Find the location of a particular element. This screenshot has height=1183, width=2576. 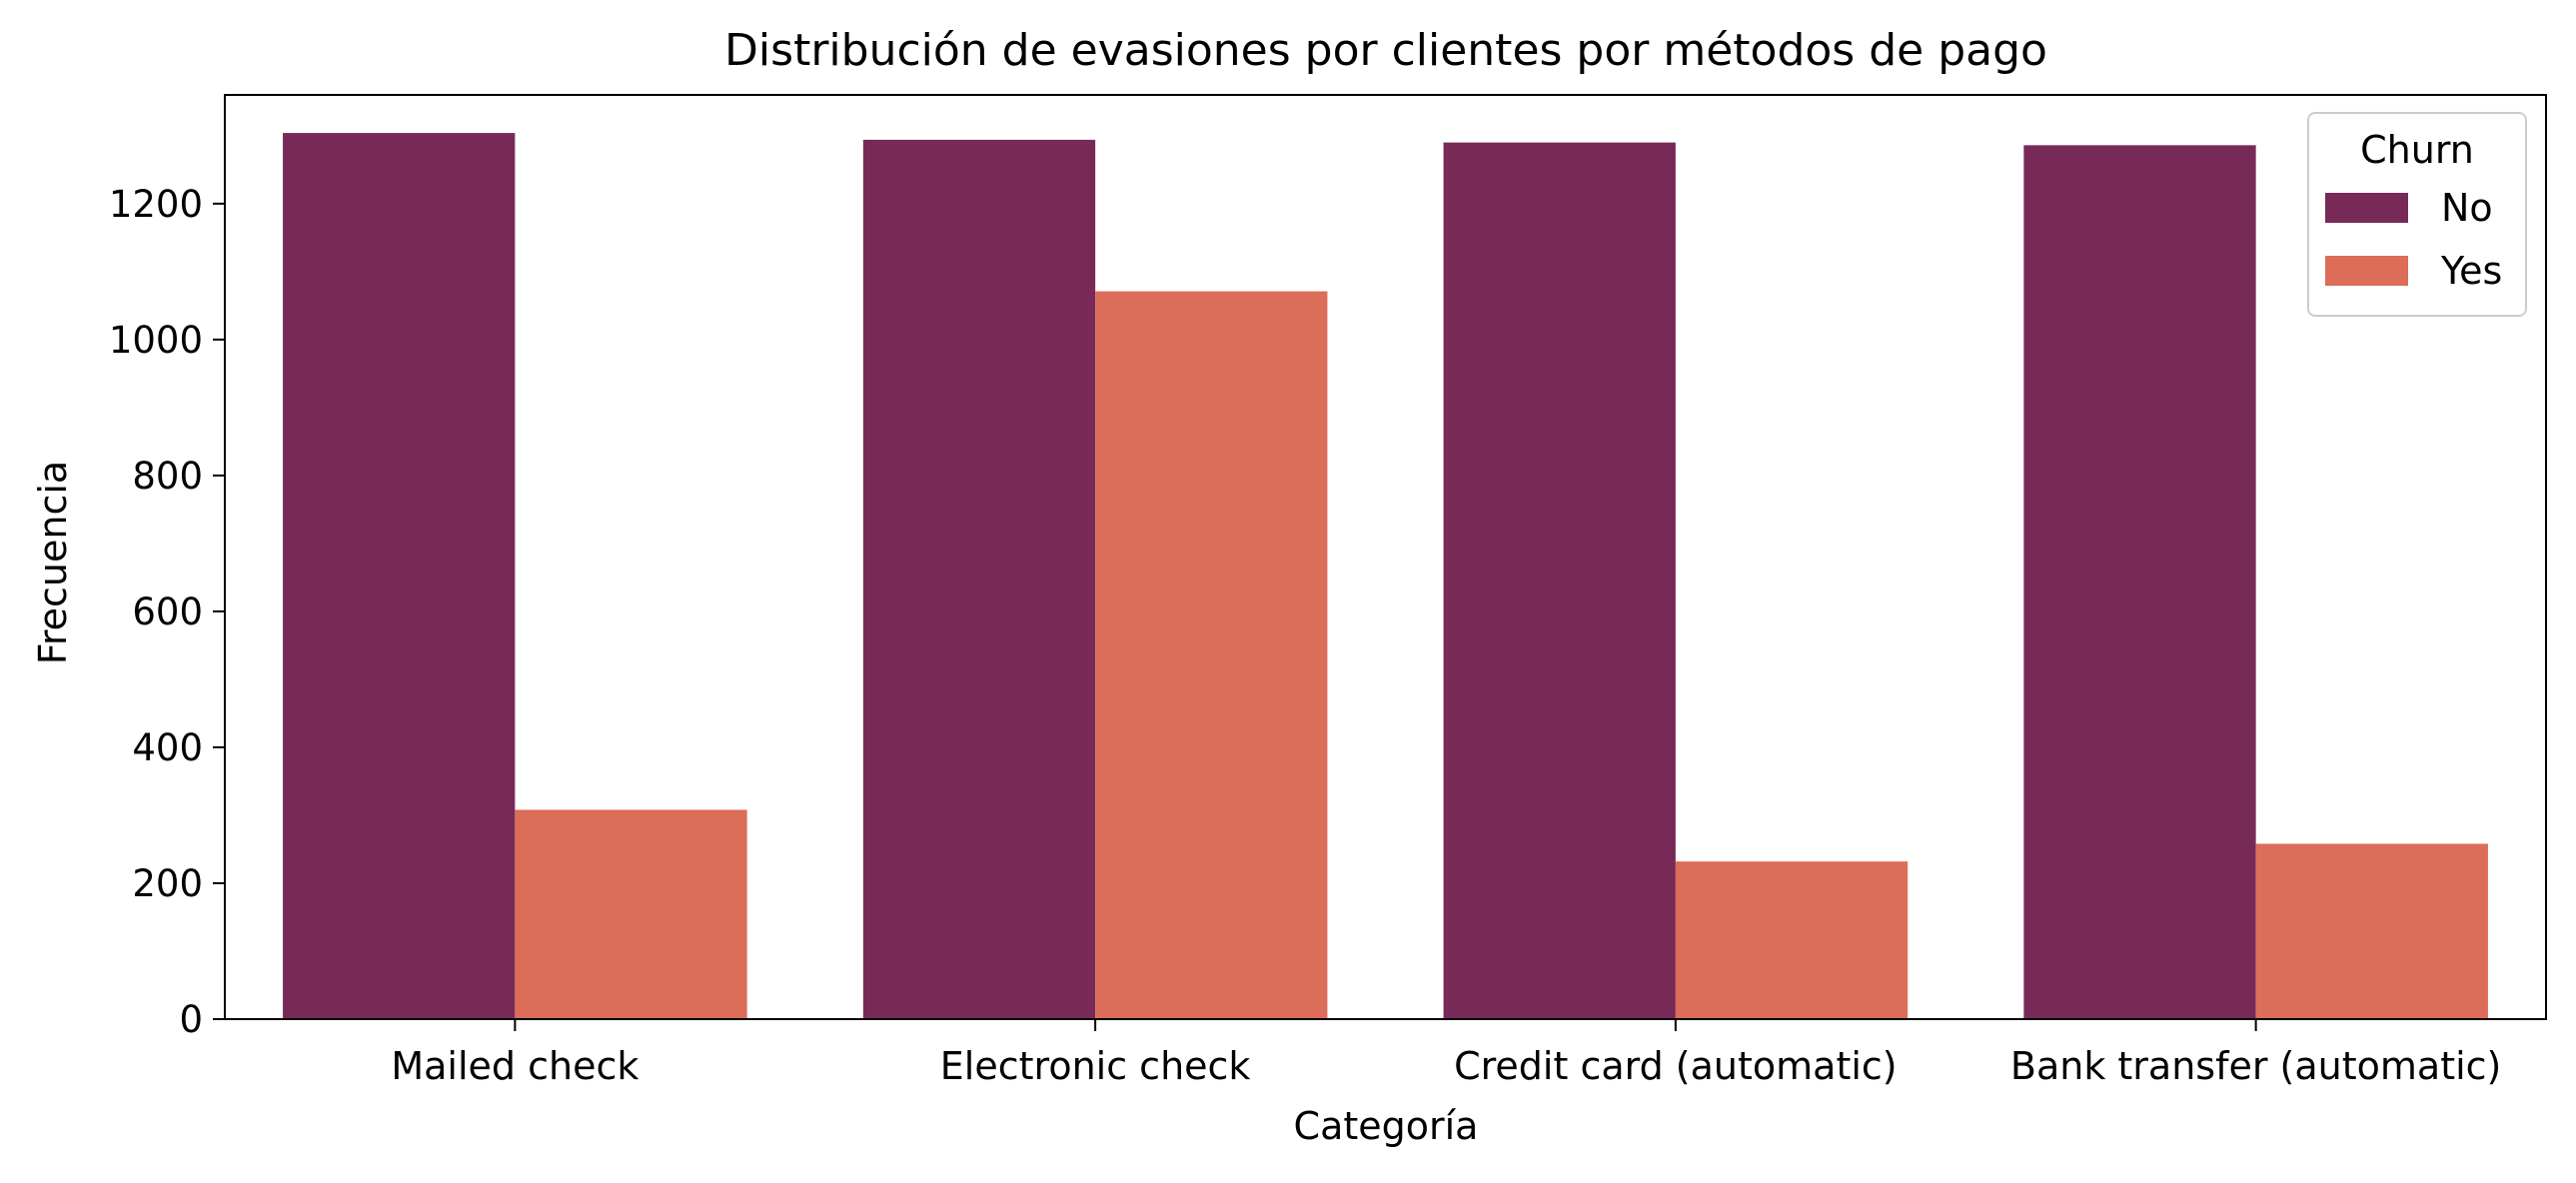

y-axis-label: Frecuencia is located at coordinates (53, 563).